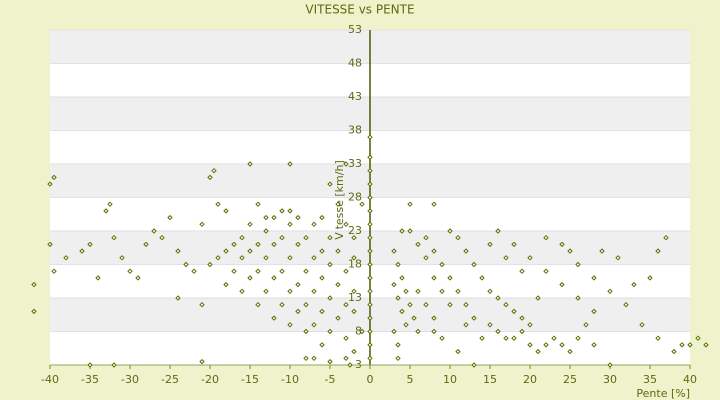  Describe the element at coordinates (330, 379) in the screenshot. I see `x-tick-label: -5` at that location.